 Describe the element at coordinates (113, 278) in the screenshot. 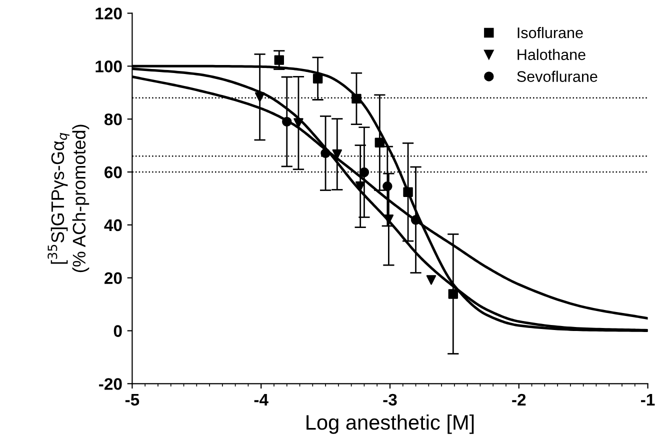

I see `y-tick-label: 20` at that location.